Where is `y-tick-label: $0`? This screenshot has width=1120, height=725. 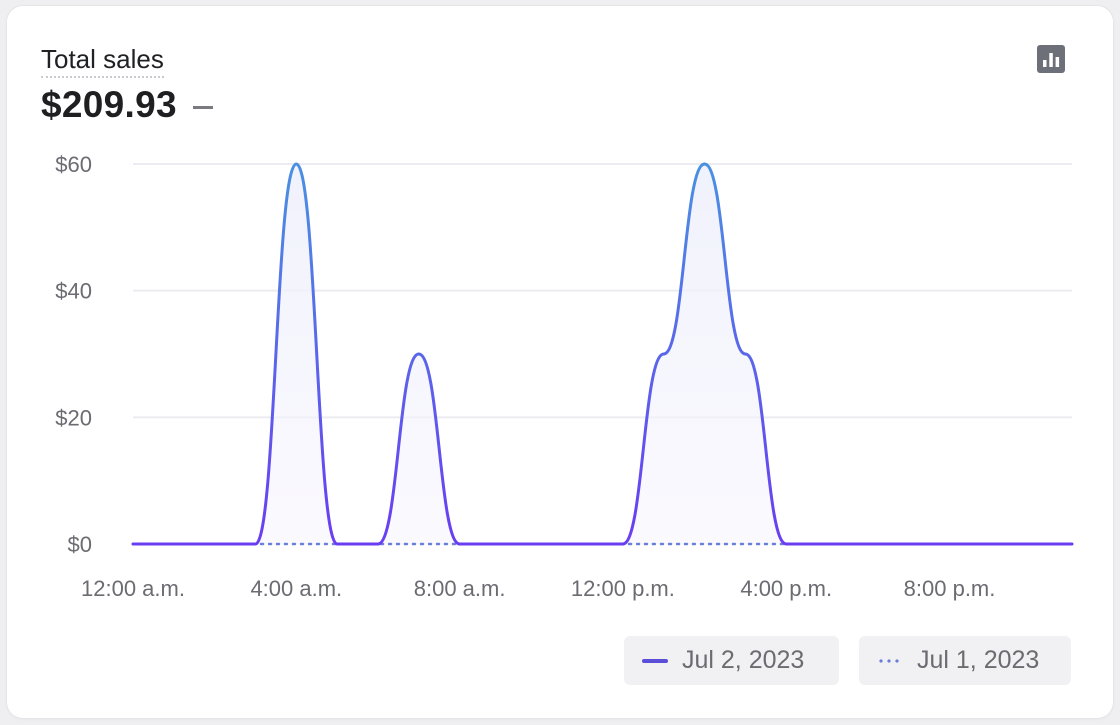
y-tick-label: $0 is located at coordinates (80, 544).